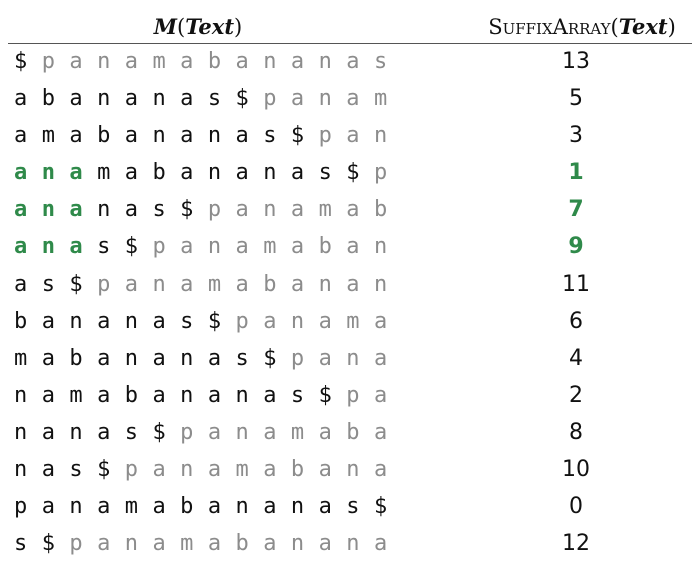 Image resolution: width=700 pixels, height=564 pixels. Describe the element at coordinates (208, 61) in the screenshot. I see `rotation-cell: $ p a n a m a b a n a n a s` at that location.